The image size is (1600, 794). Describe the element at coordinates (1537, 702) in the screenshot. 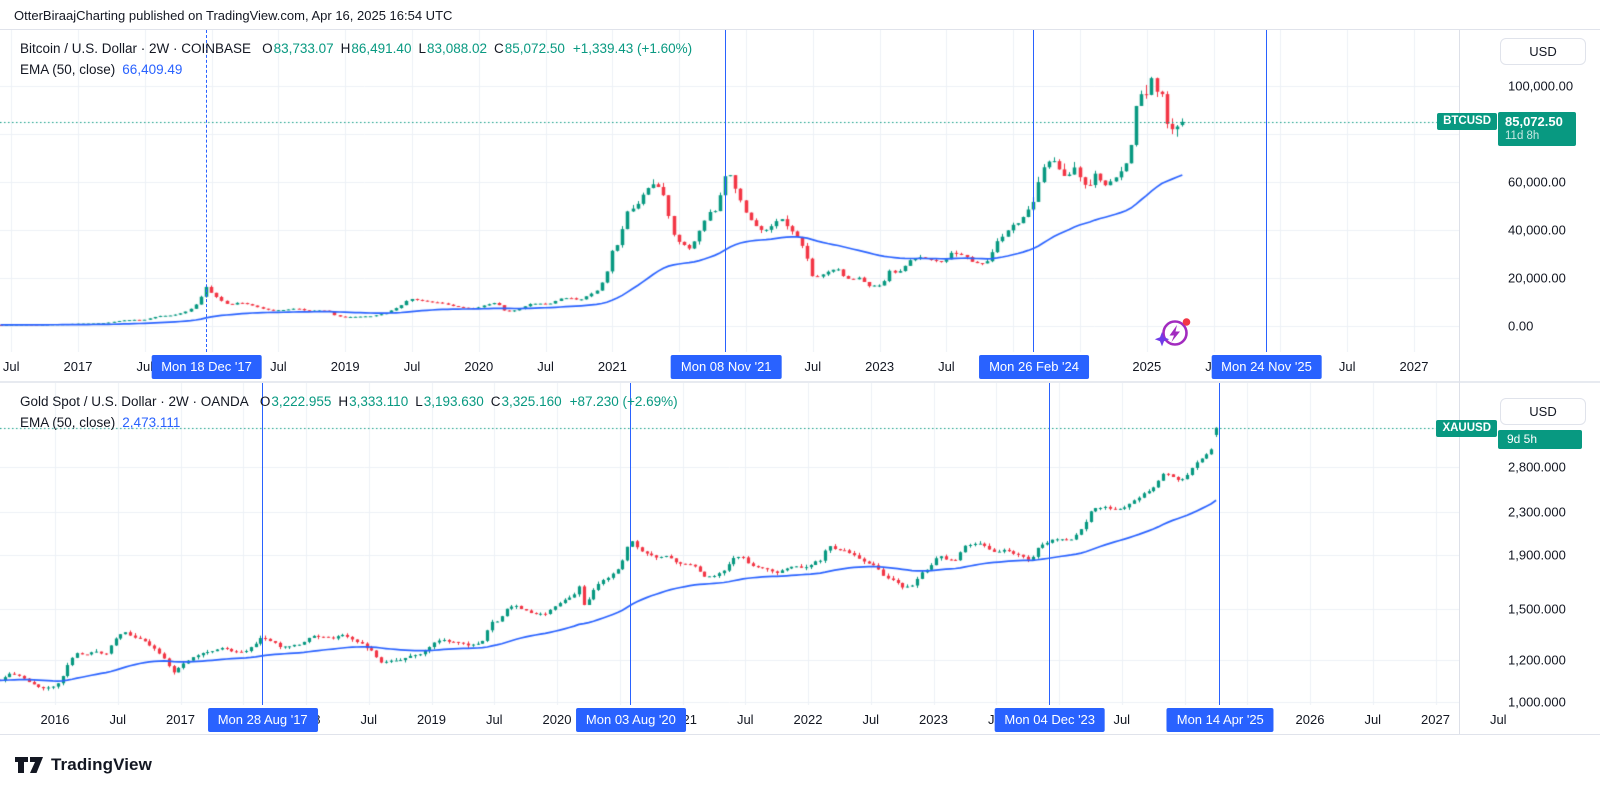

I see `price-axis-label: 1,000.000` at that location.